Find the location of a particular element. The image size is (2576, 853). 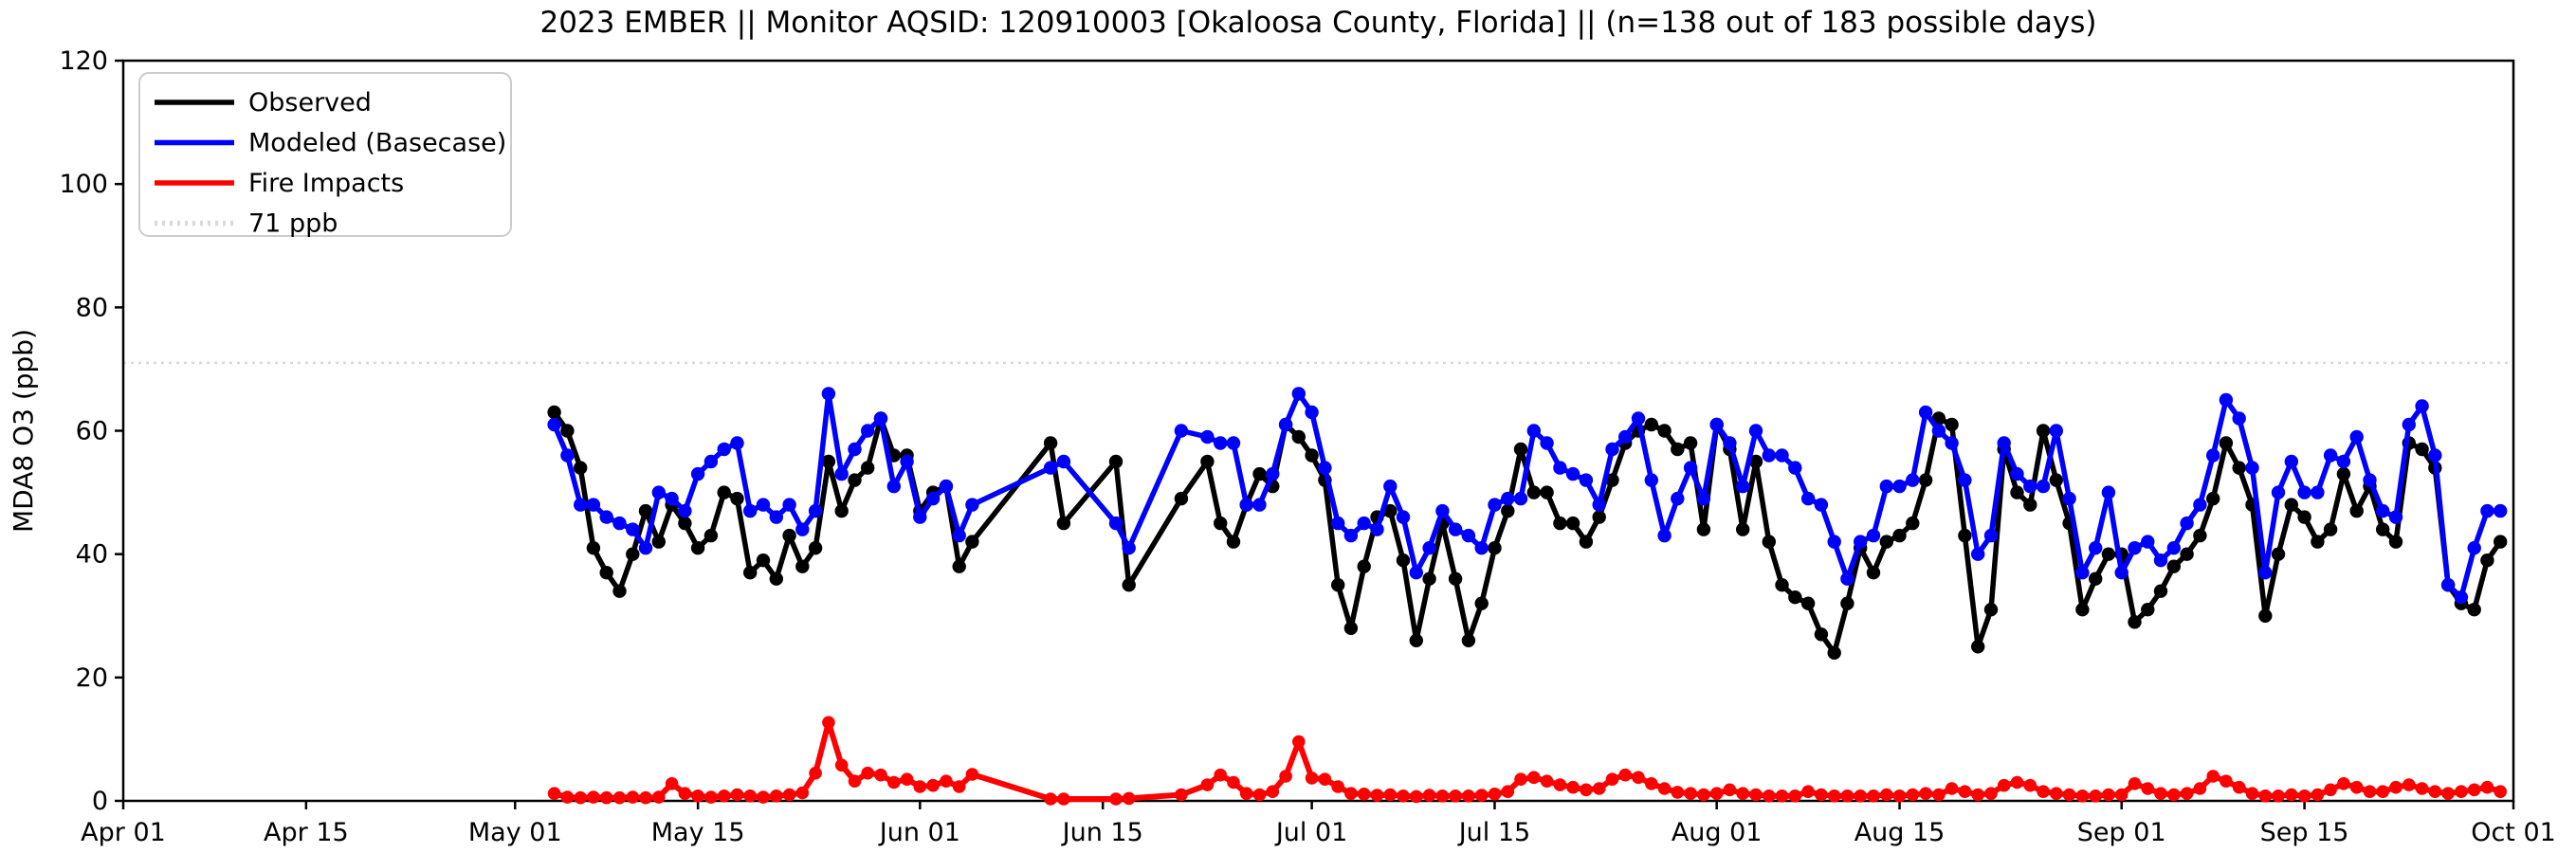

x-tick-label: Jun 15 is located at coordinates (1102, 832).